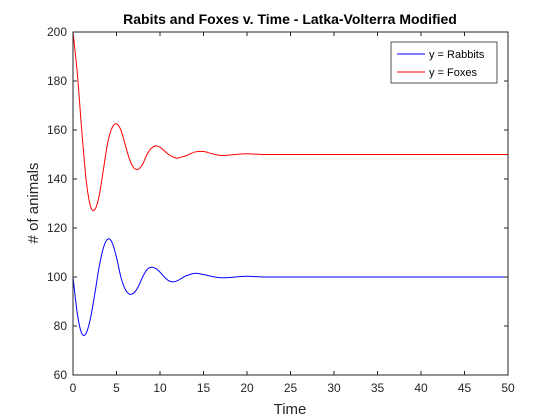 The image size is (560, 420). Describe the element at coordinates (61, 326) in the screenshot. I see `y-tick-label: 80` at that location.